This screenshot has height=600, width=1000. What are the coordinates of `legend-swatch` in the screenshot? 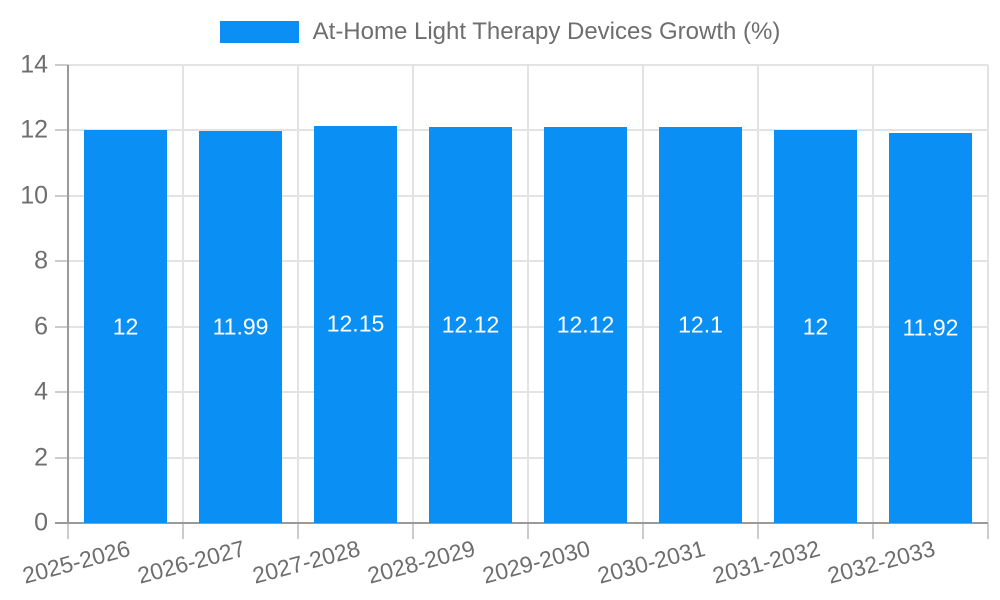 It's located at (259, 32).